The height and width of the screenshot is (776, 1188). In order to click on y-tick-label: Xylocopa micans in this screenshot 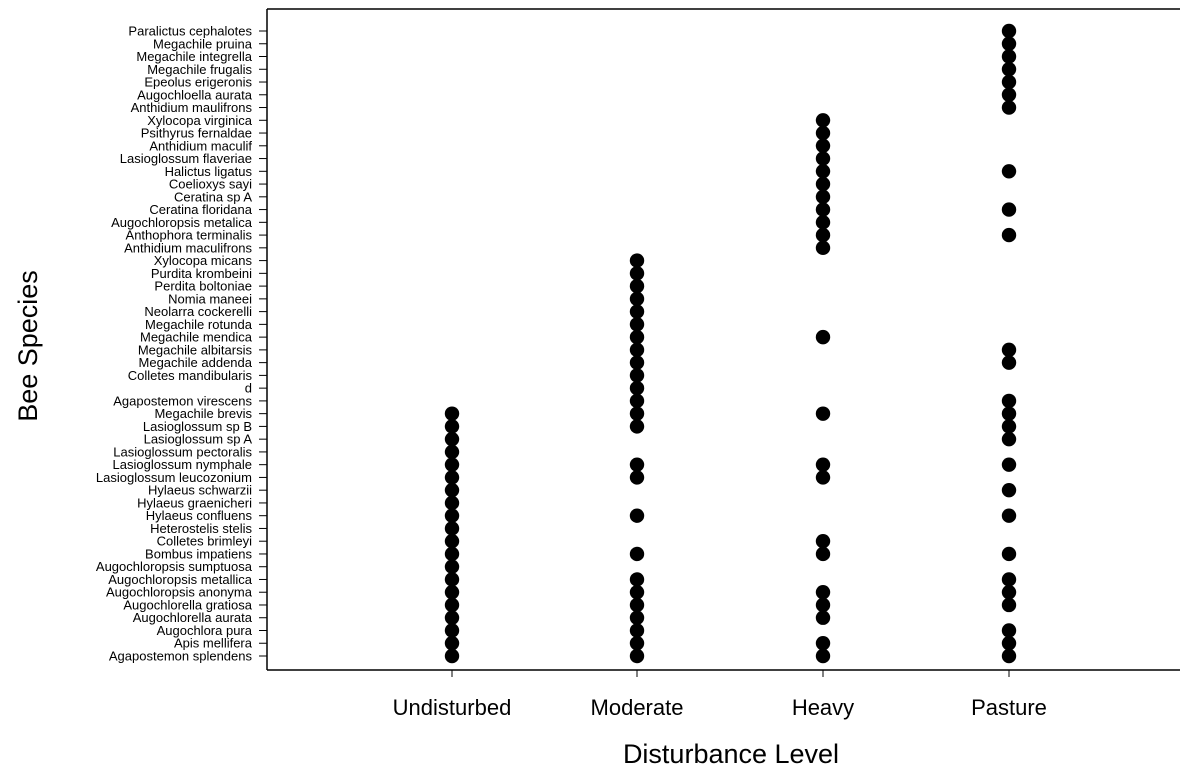, I will do `click(203, 260)`.